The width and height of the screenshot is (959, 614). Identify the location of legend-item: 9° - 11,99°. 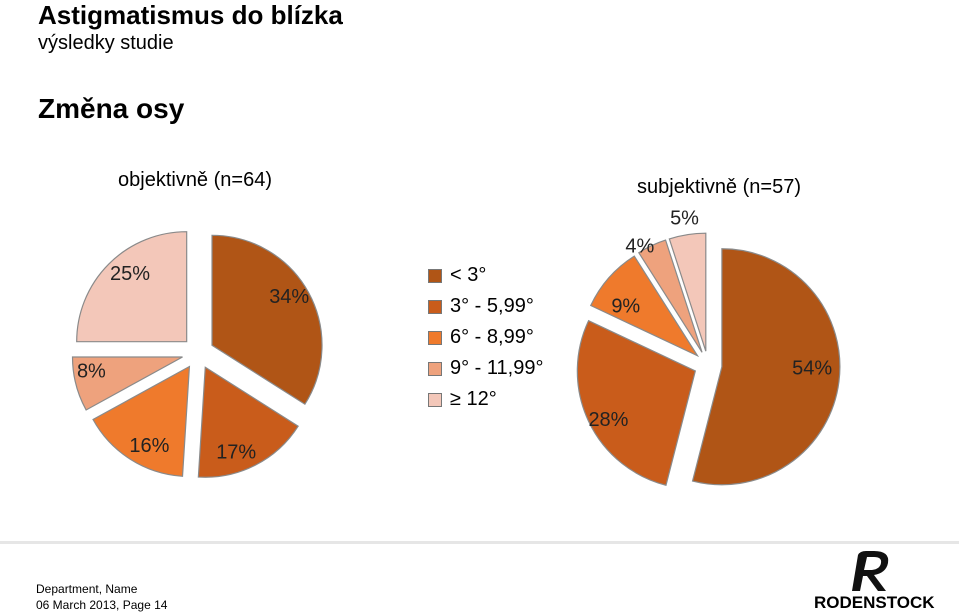
(485, 368).